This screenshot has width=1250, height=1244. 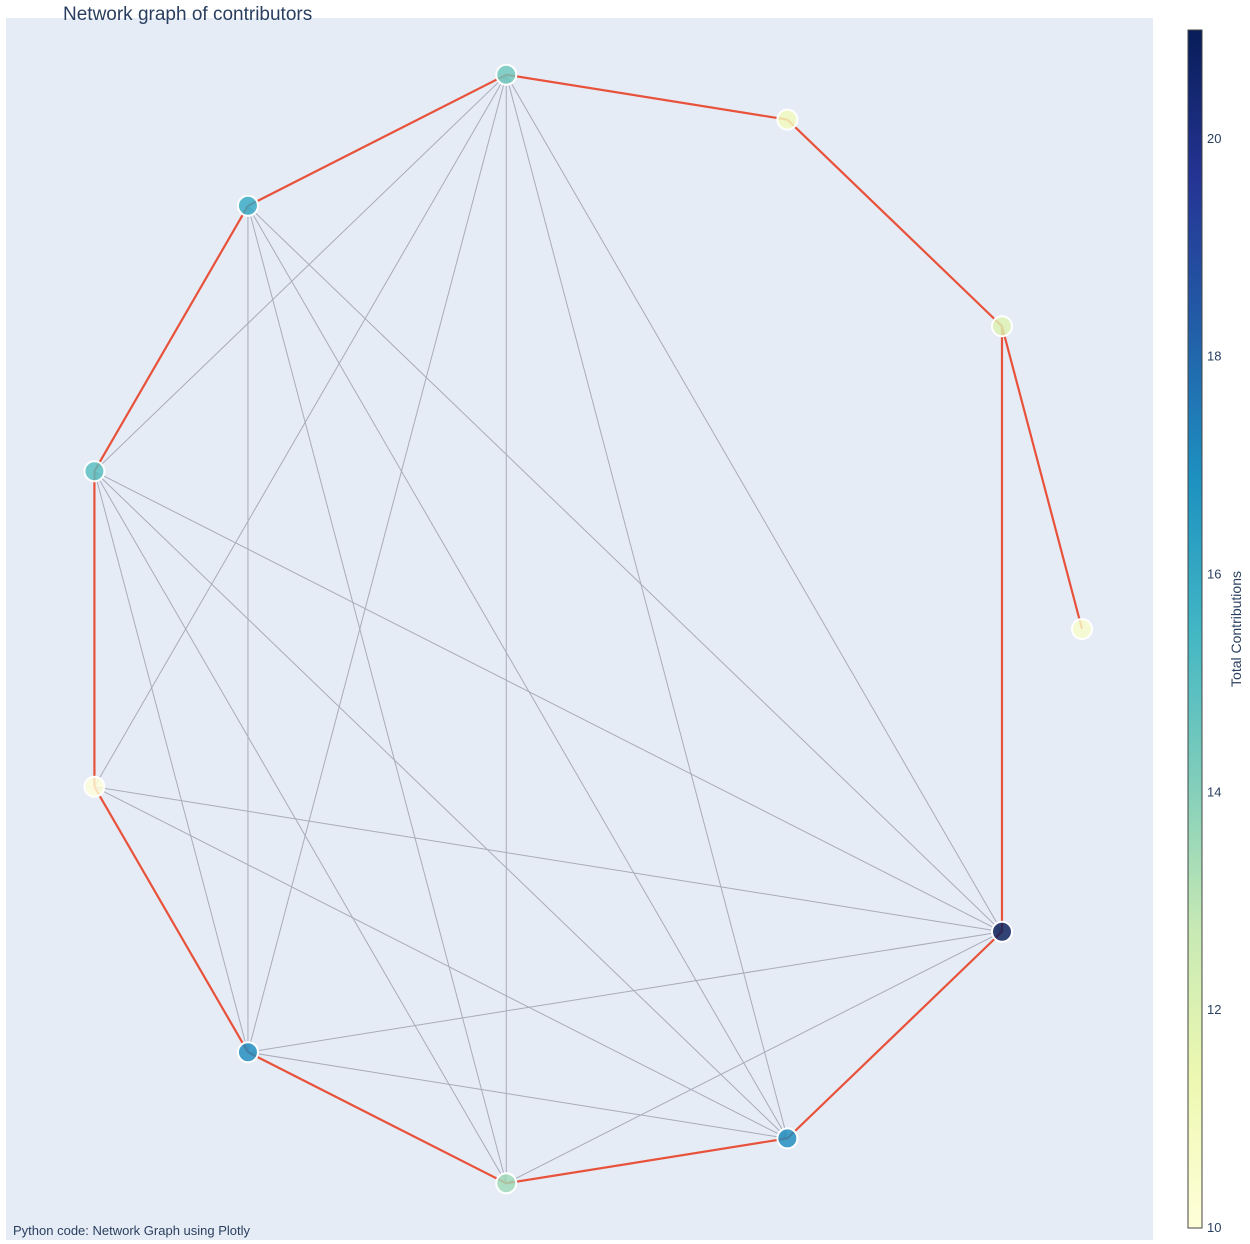 I want to click on colorbar-tick-label: 14, so click(x=1214, y=791).